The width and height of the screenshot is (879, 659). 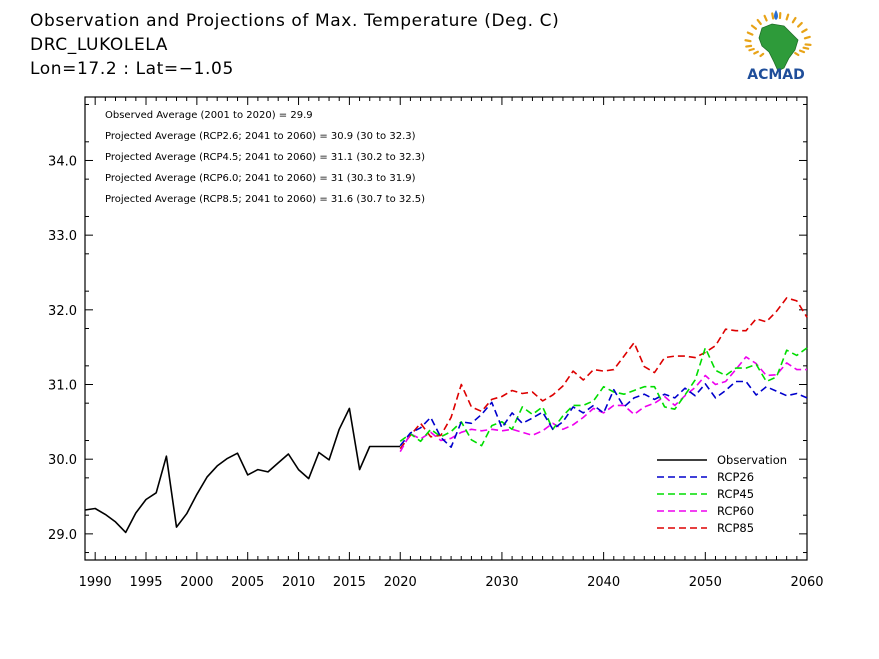 I want to click on x-tick-label: 2050, so click(x=705, y=582).